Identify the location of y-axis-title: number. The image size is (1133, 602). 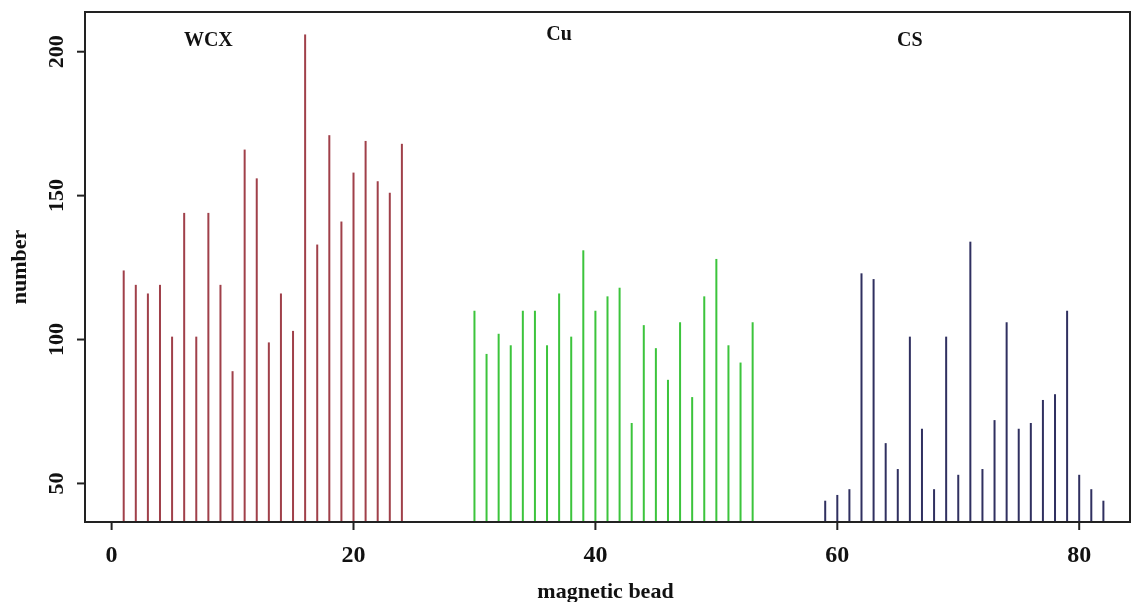
(18, 267).